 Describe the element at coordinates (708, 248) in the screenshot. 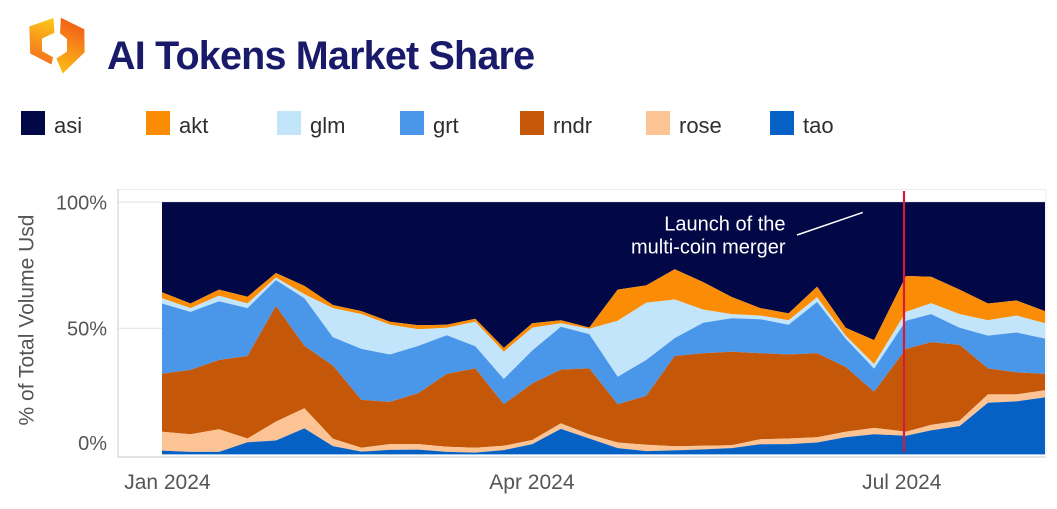

I see `svg-text: multi-coin merger` at that location.